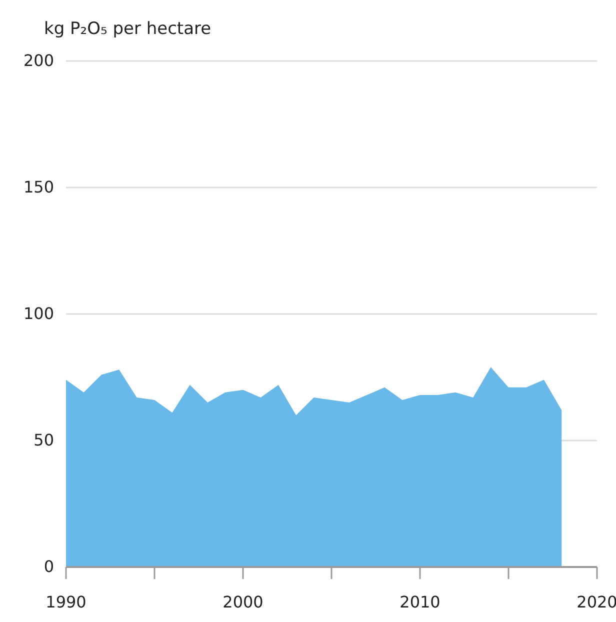  I want to click on y-axis-title: kg P₂O₅ per hectare, so click(128, 29).